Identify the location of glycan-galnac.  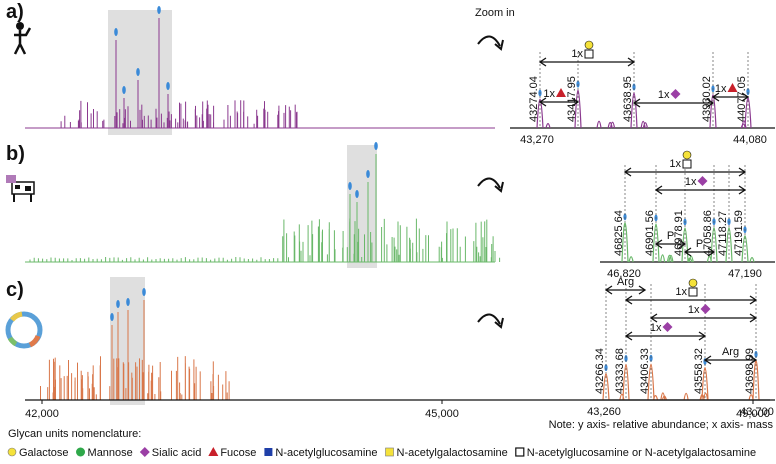
(389, 452).